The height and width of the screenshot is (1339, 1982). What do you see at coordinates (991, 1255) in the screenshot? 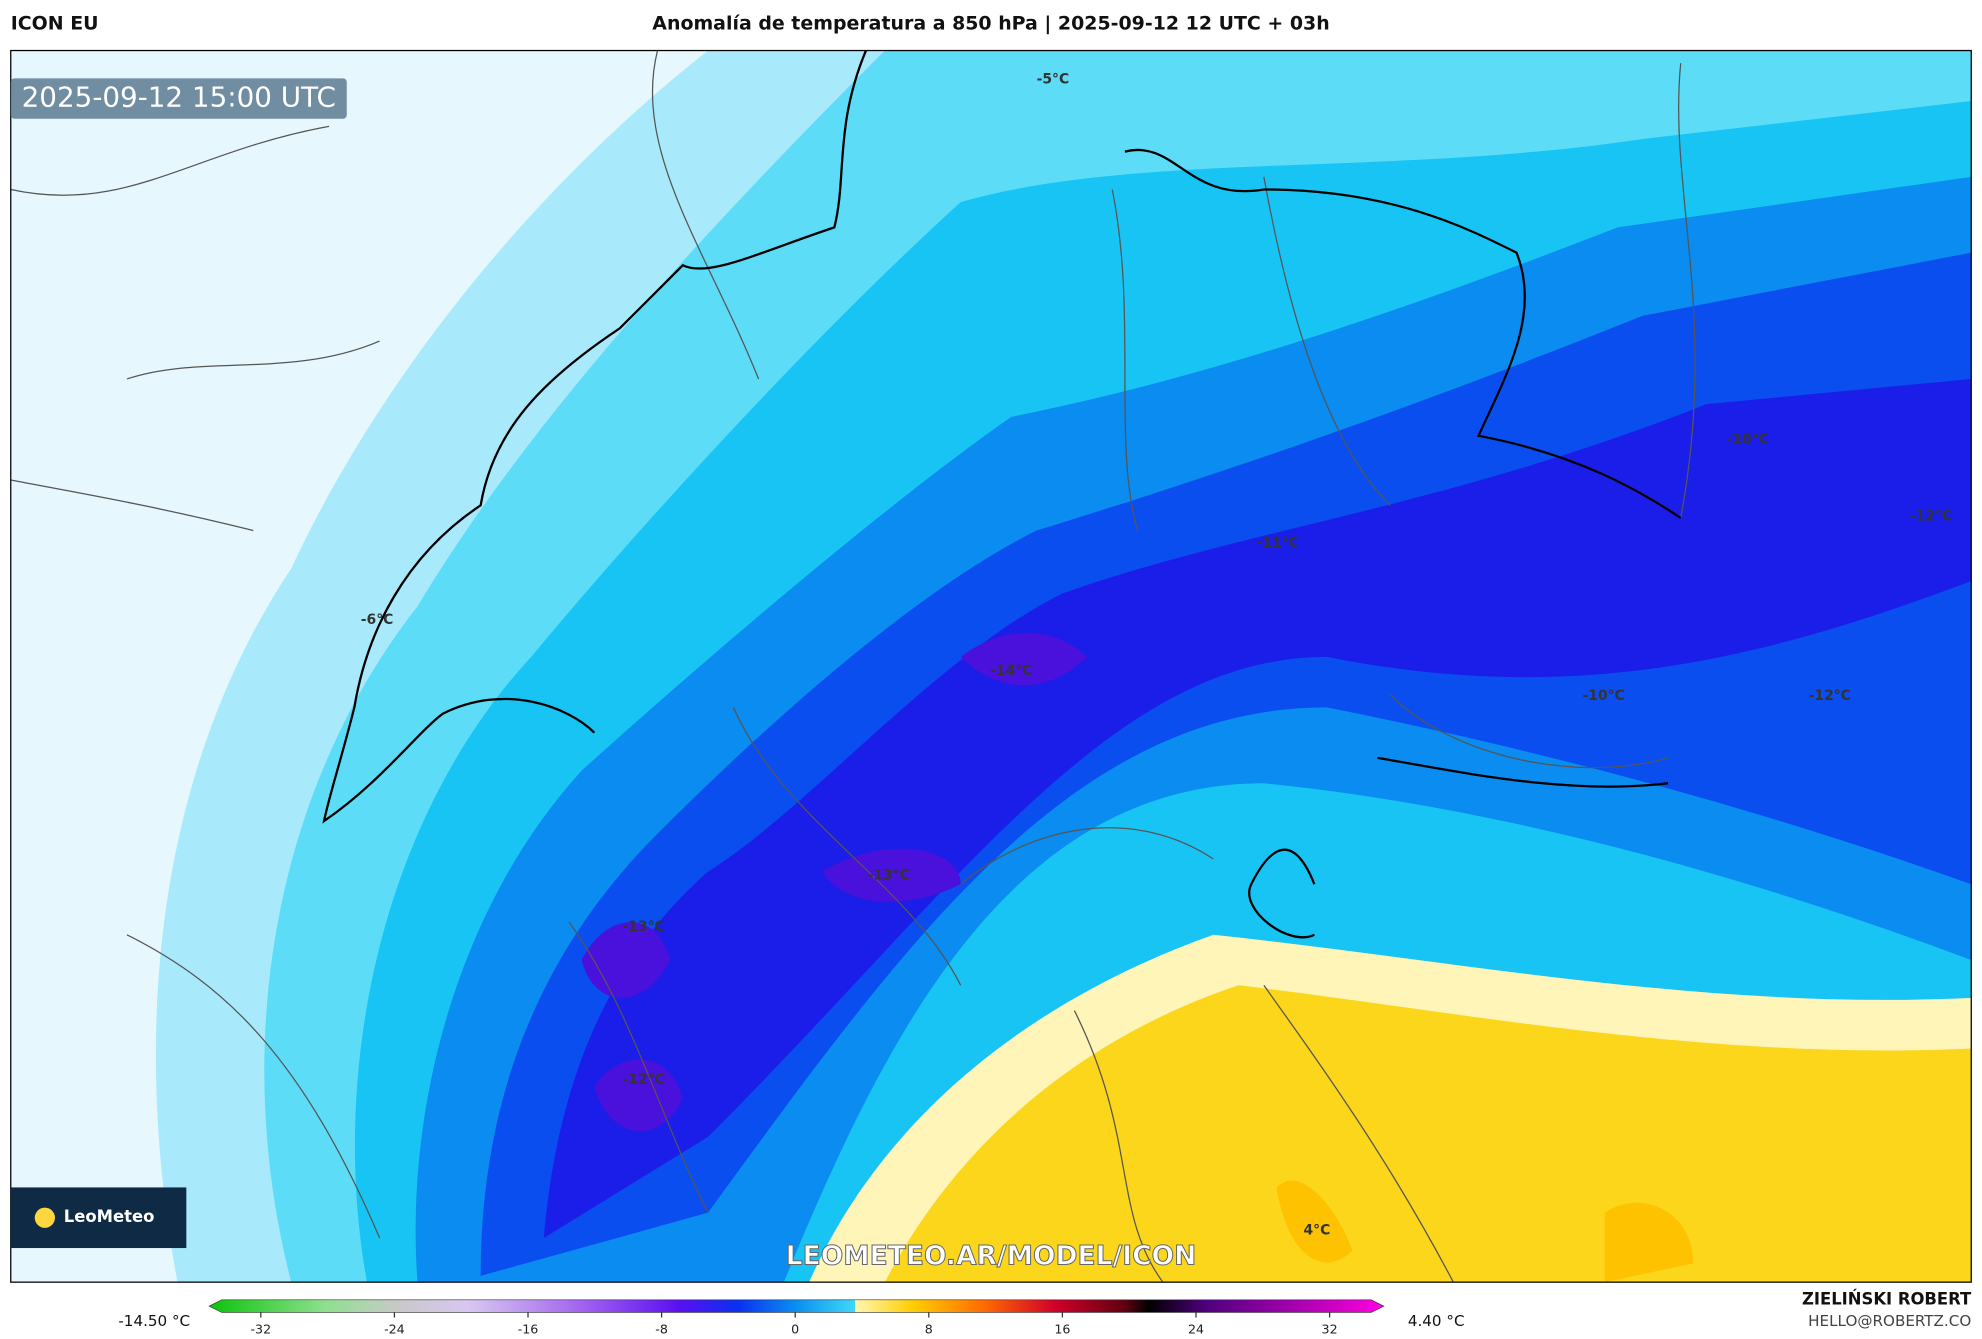
I see `watermark: LEOMETEO.AR/MODEL/ICON` at bounding box center [991, 1255].